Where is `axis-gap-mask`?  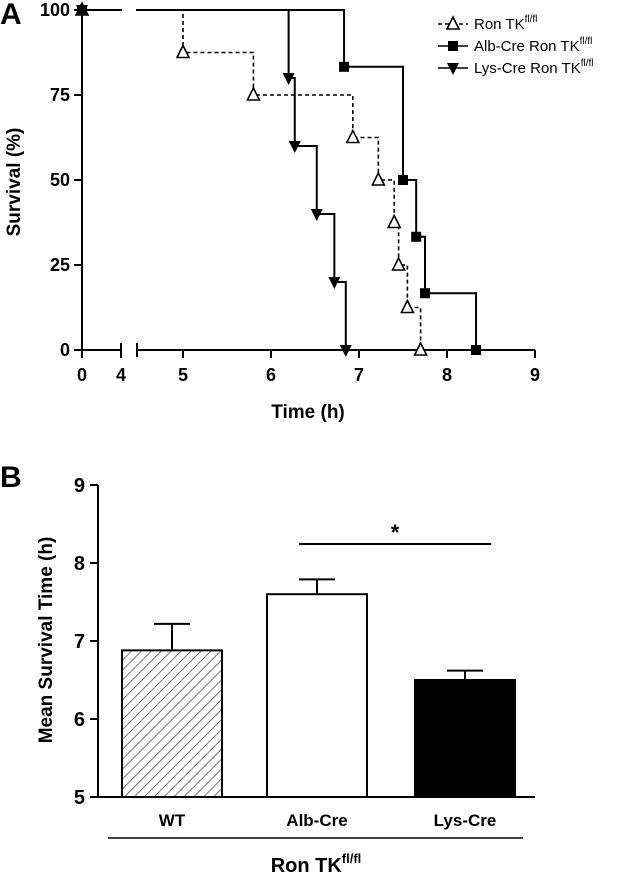 axis-gap-mask is located at coordinates (129, 10).